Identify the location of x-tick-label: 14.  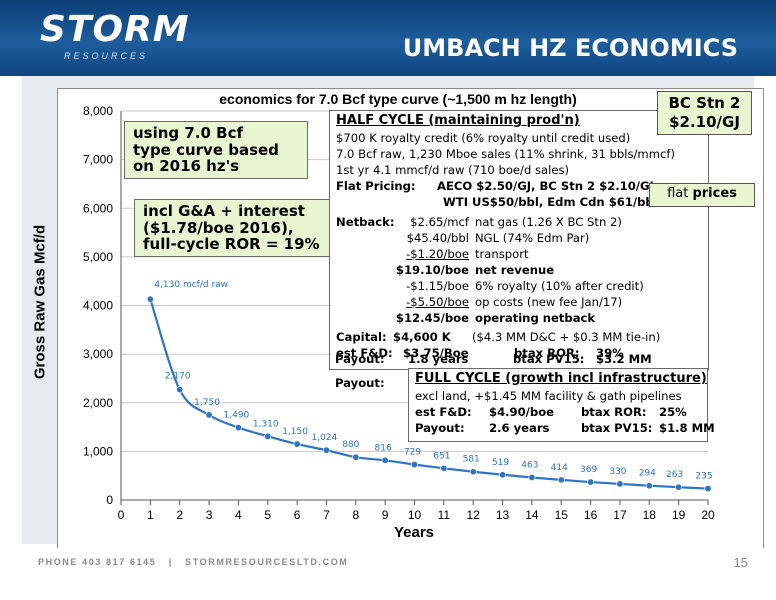
(532, 515).